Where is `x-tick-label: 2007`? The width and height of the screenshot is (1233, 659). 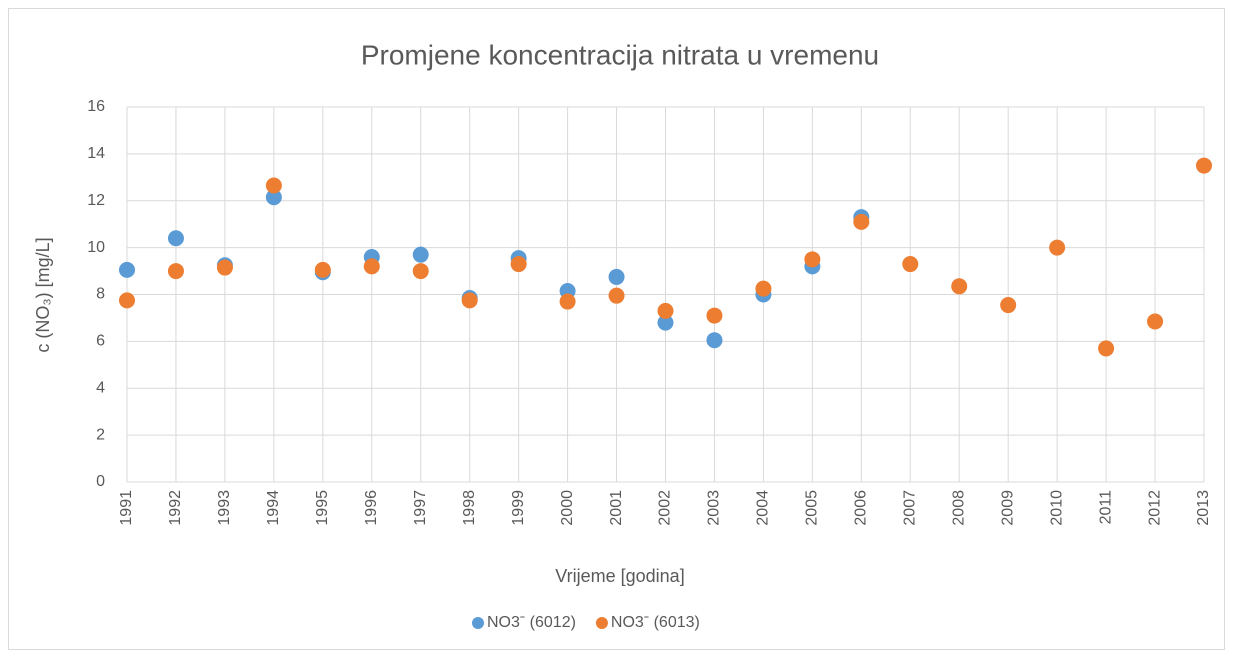 x-tick-label: 2007 is located at coordinates (909, 508).